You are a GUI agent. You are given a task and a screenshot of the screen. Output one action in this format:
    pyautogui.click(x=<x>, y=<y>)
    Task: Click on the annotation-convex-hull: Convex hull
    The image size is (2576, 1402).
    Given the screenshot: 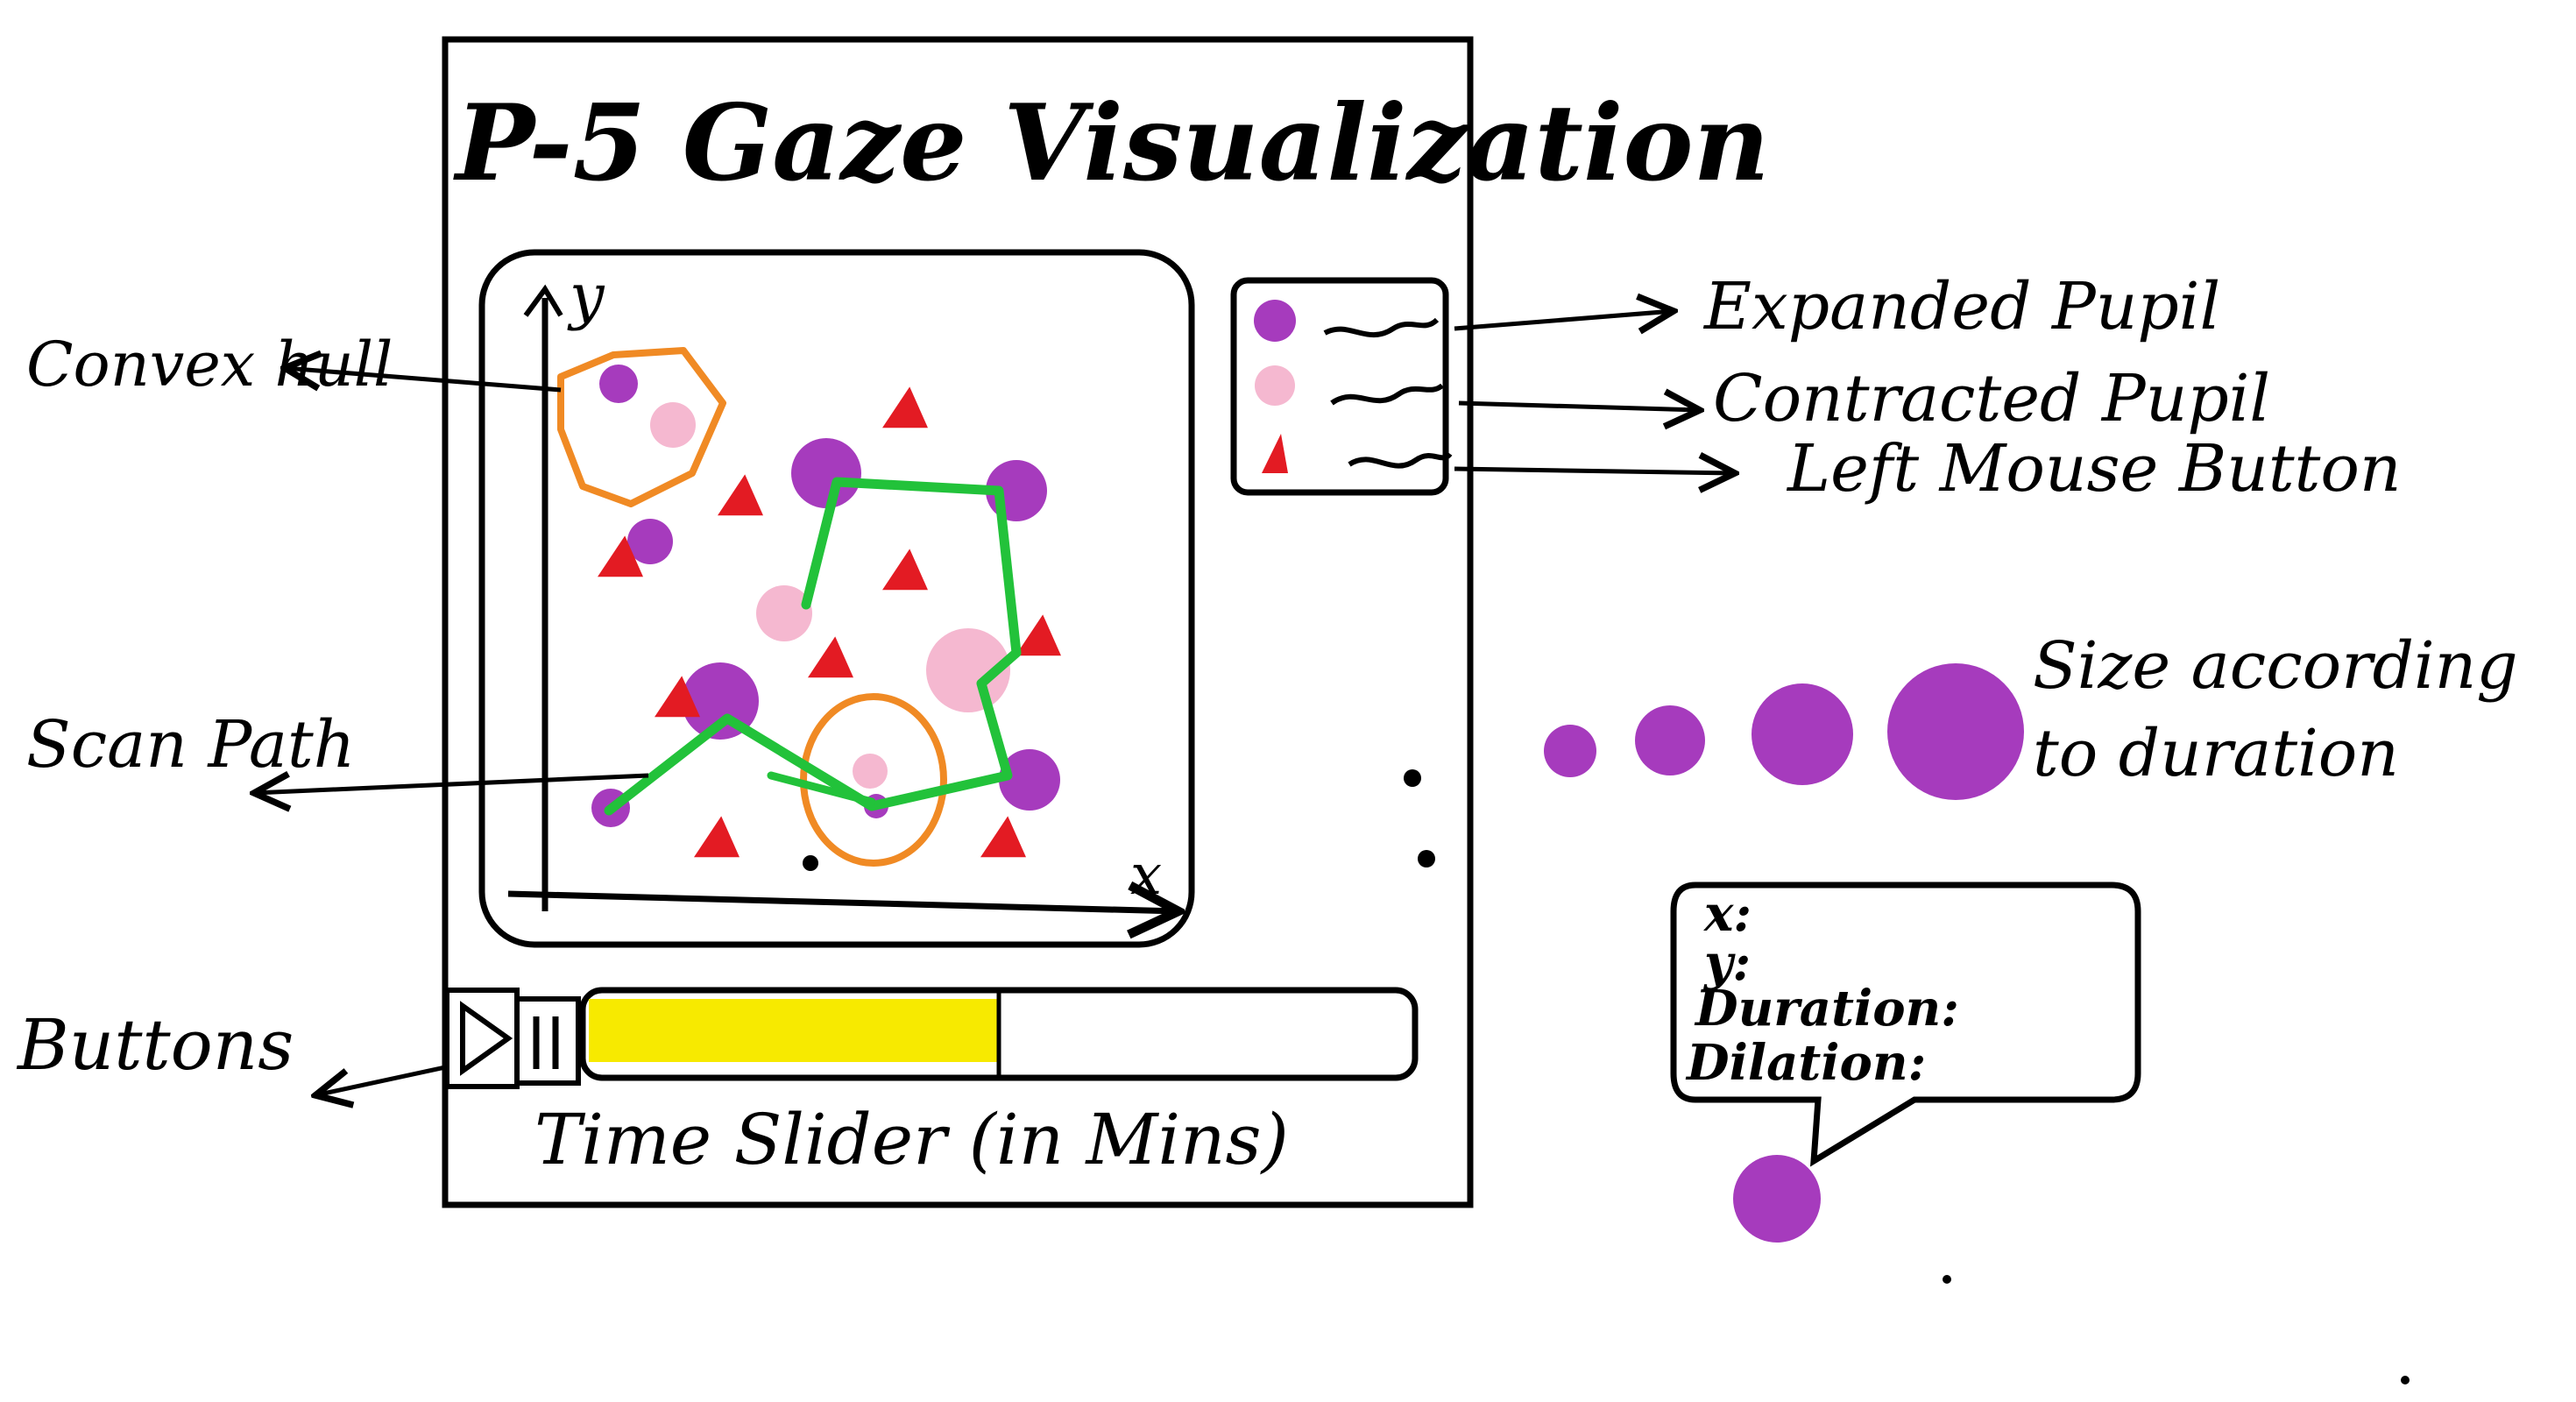 What is the action you would take?
    pyautogui.click(x=209, y=364)
    